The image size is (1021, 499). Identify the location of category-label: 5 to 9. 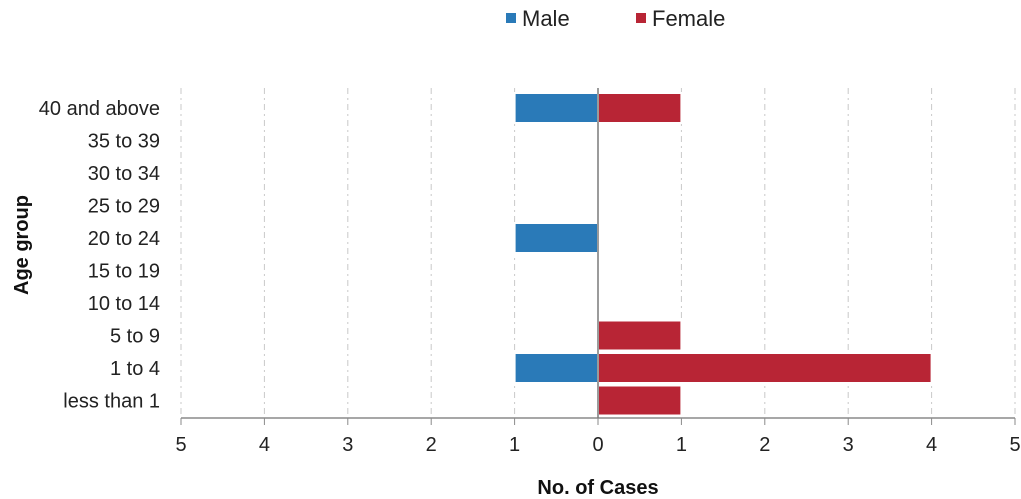
(135, 337).